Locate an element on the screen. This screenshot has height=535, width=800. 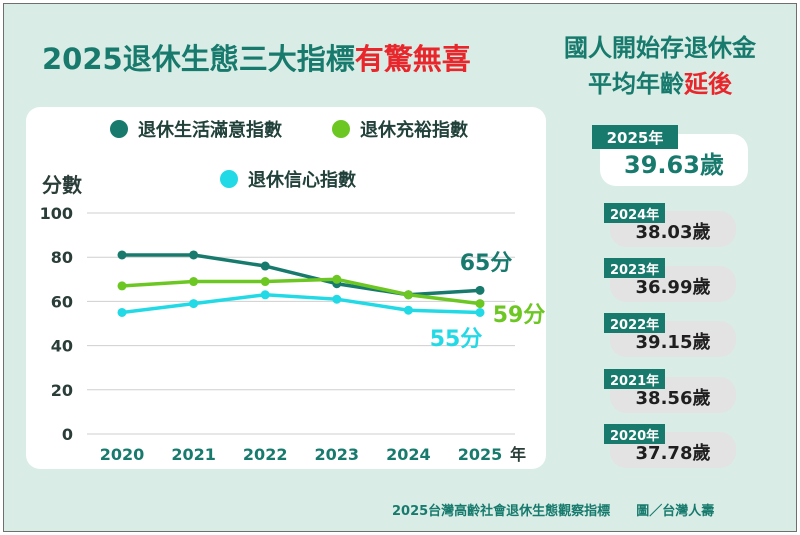
legend-item-sufficiency: 退休充裕指數 is located at coordinates (400, 129).